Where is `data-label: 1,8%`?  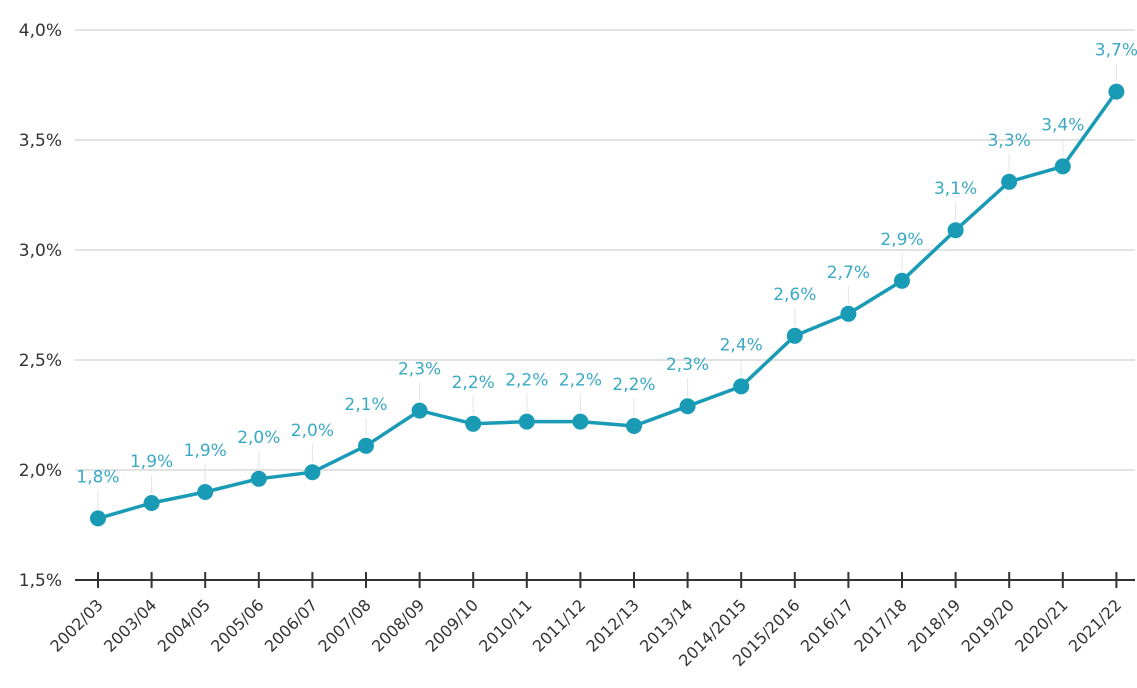
data-label: 1,8% is located at coordinates (97, 477).